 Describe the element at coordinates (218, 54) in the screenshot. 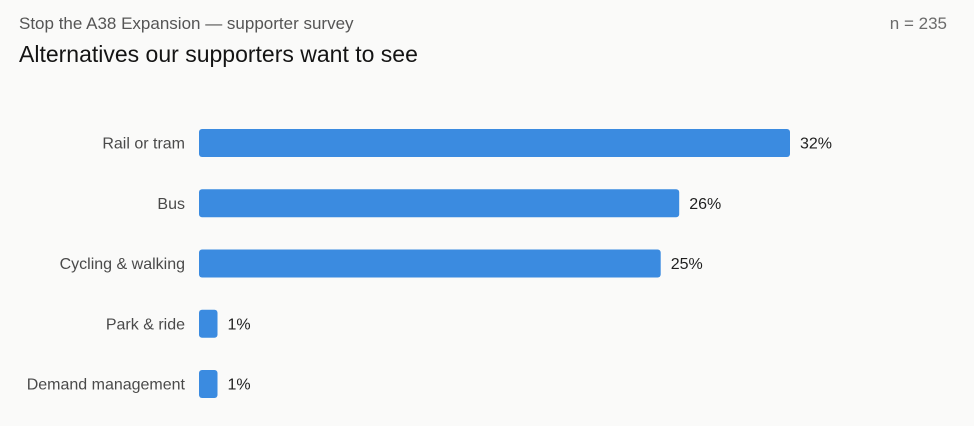

I see `chart-title: Alternatives our supporters want to see` at that location.